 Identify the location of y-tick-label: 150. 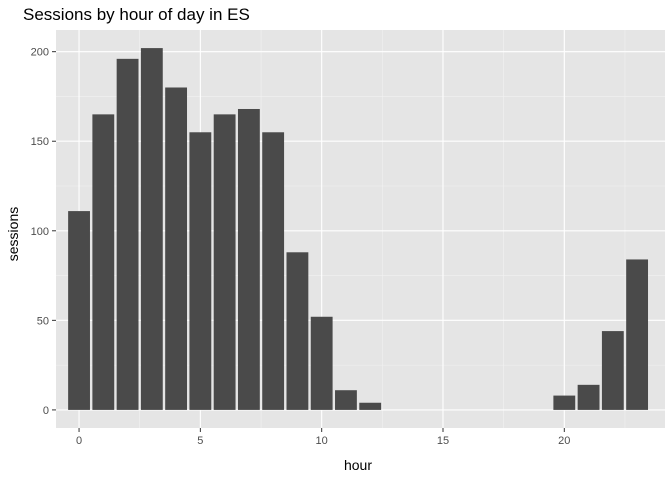
(40, 142).